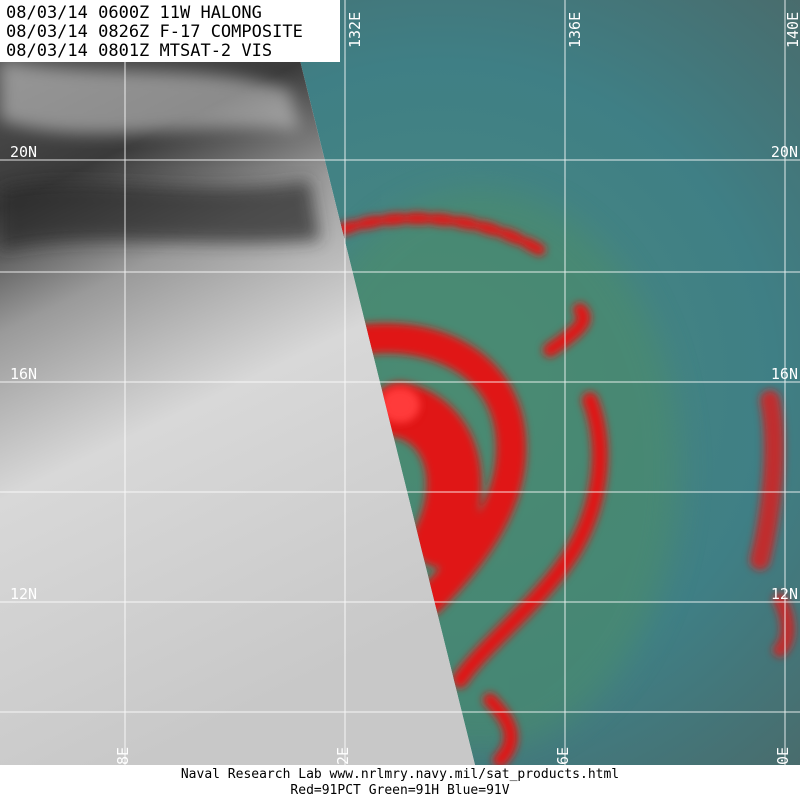 This screenshot has width=800, height=805. What do you see at coordinates (399, 790) in the screenshot?
I see `footer-line: Red=91PCT Green=91H Blue=91V` at bounding box center [399, 790].